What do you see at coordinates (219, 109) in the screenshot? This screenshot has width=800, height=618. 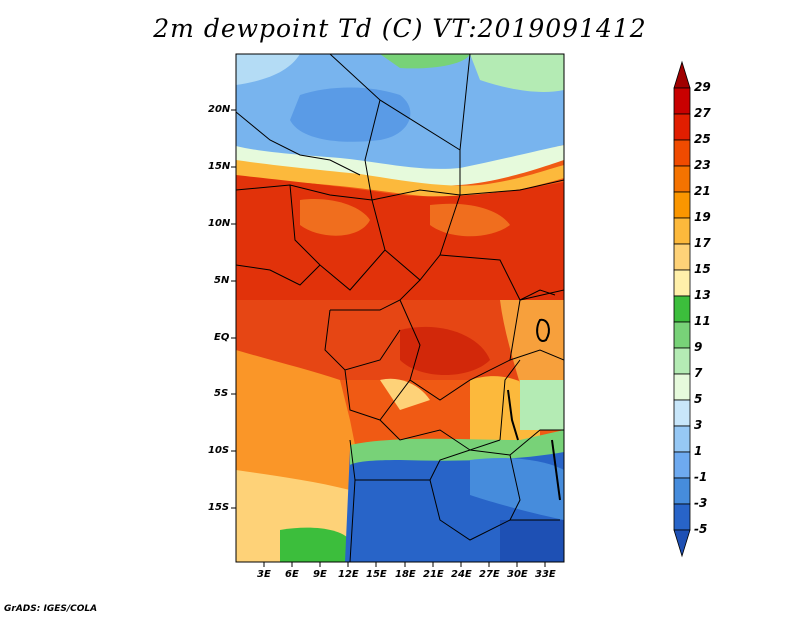 I see `lat-label: 20N` at bounding box center [219, 109].